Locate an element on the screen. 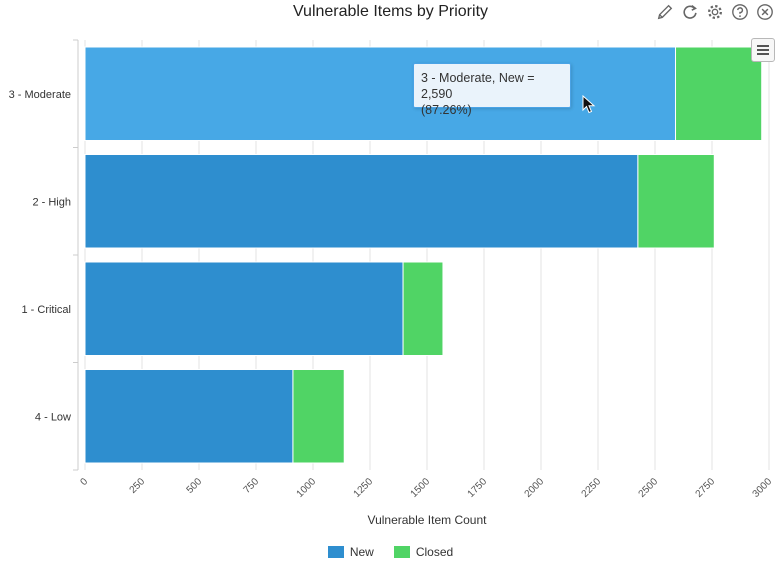 The height and width of the screenshot is (566, 781). x-tick-label-2750: 2750 is located at coordinates (706, 488).